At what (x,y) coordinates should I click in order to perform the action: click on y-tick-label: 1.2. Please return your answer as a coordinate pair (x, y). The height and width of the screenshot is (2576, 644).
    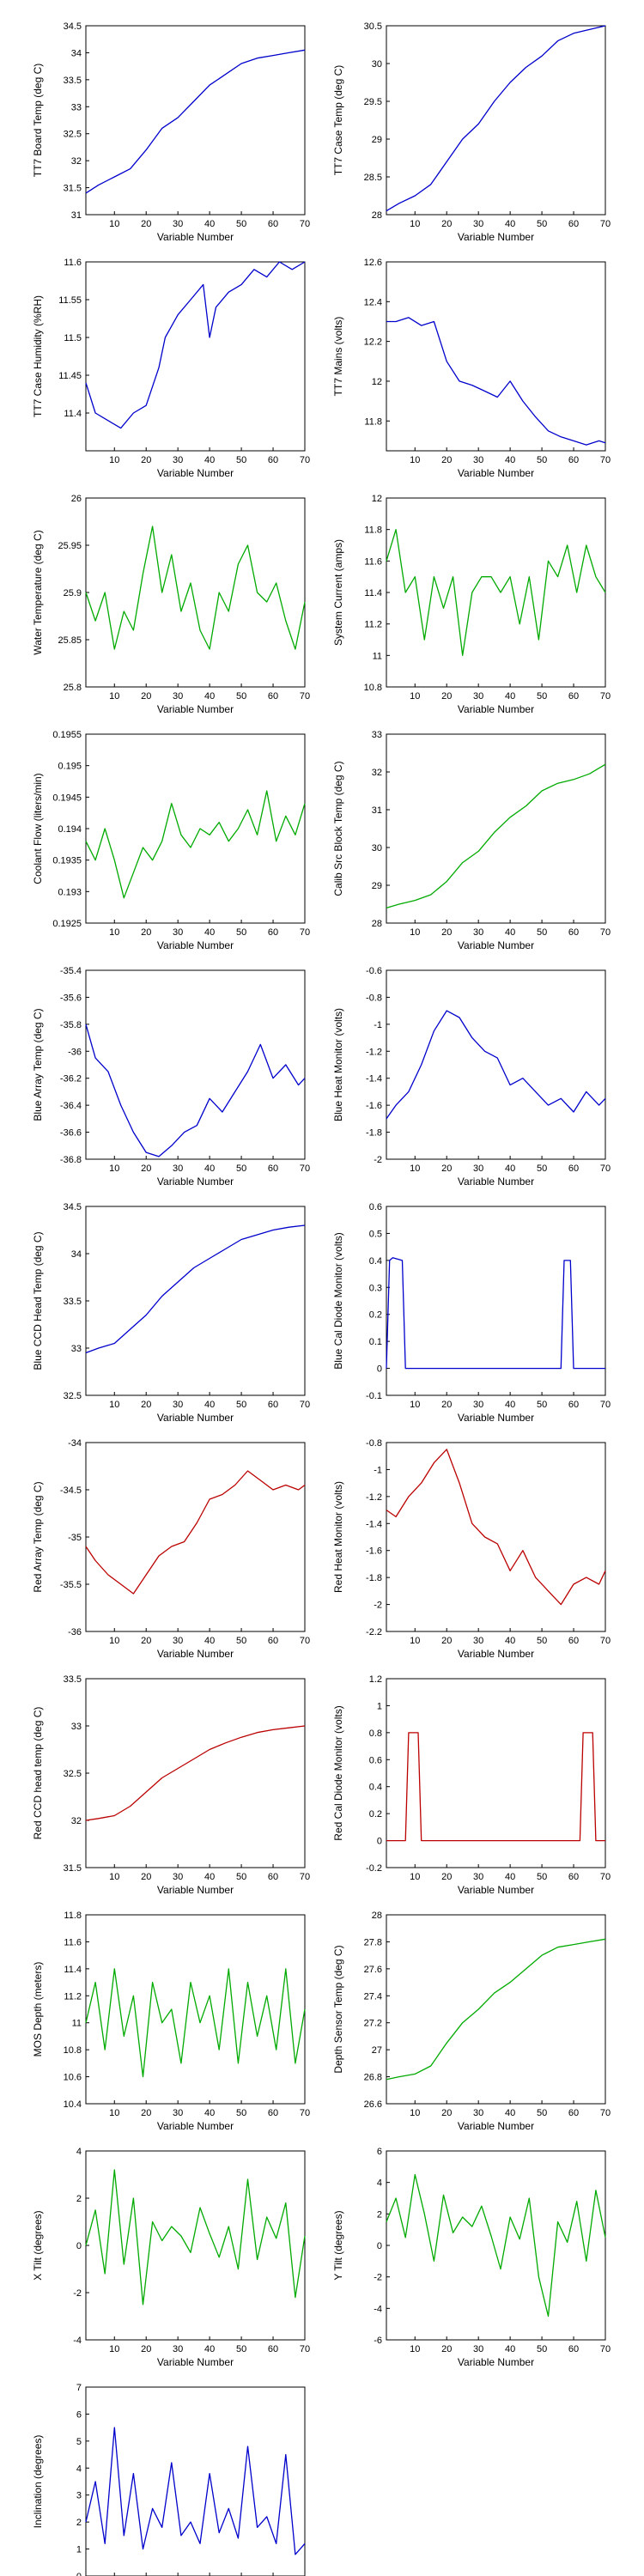
    Looking at the image, I should click on (376, 1679).